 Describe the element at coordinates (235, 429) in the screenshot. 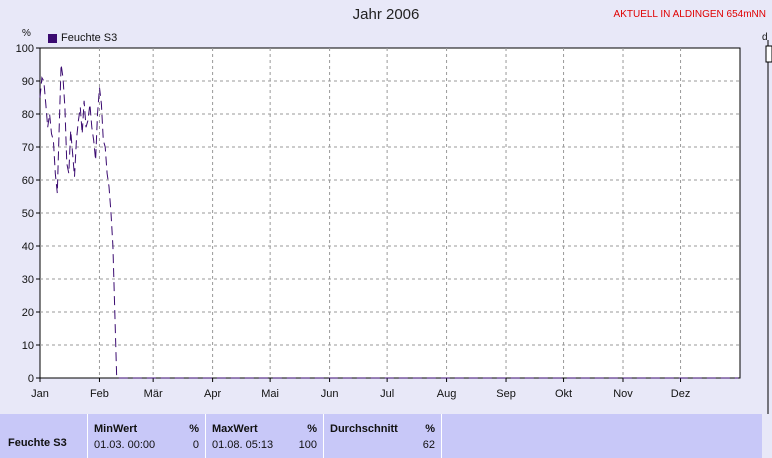

I see `stats-max-header: MaxWert` at that location.